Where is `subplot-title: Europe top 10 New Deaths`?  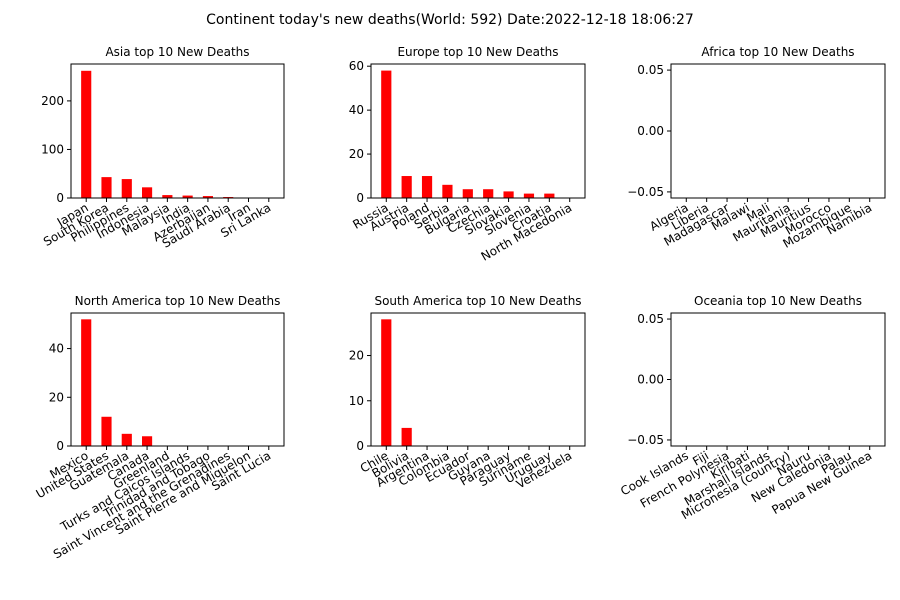
subplot-title: Europe top 10 New Deaths is located at coordinates (477, 52).